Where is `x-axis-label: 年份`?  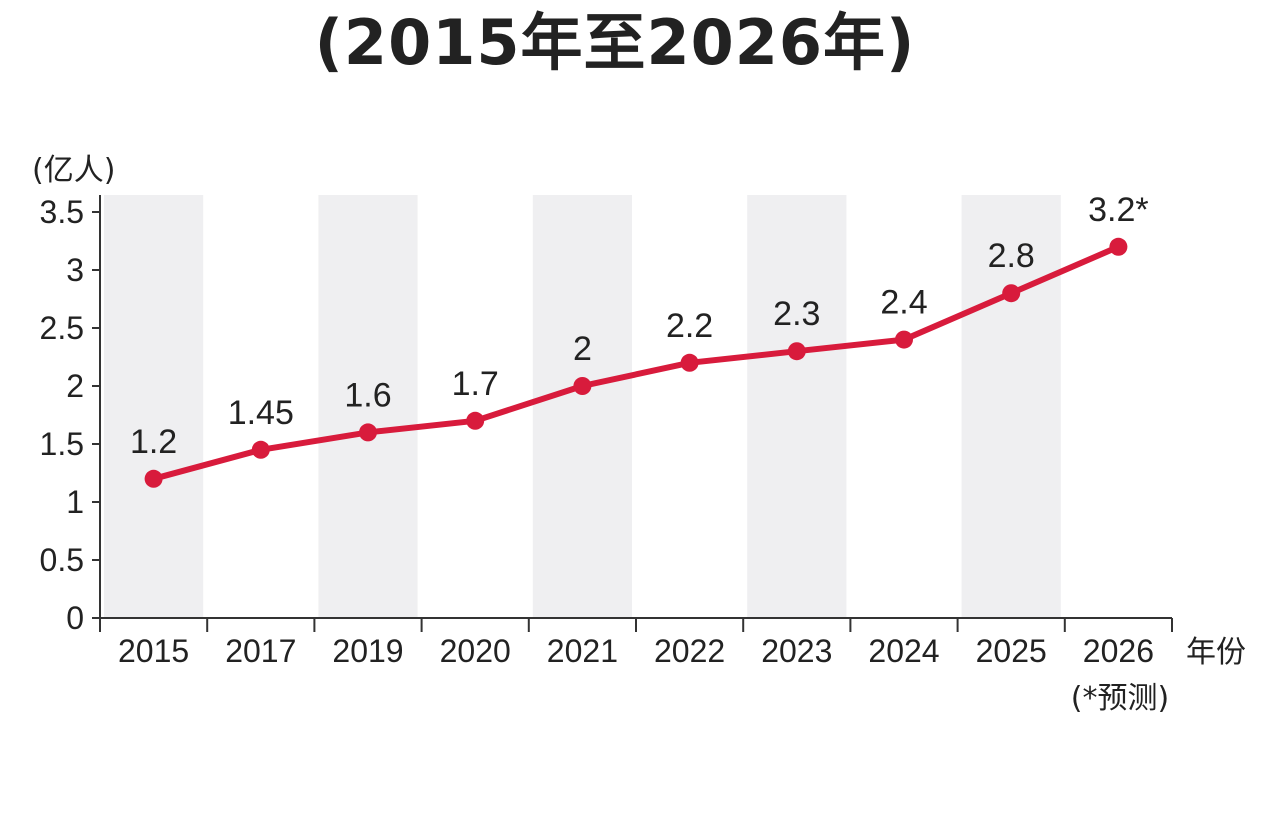
x-axis-label: 年份 is located at coordinates (1216, 652).